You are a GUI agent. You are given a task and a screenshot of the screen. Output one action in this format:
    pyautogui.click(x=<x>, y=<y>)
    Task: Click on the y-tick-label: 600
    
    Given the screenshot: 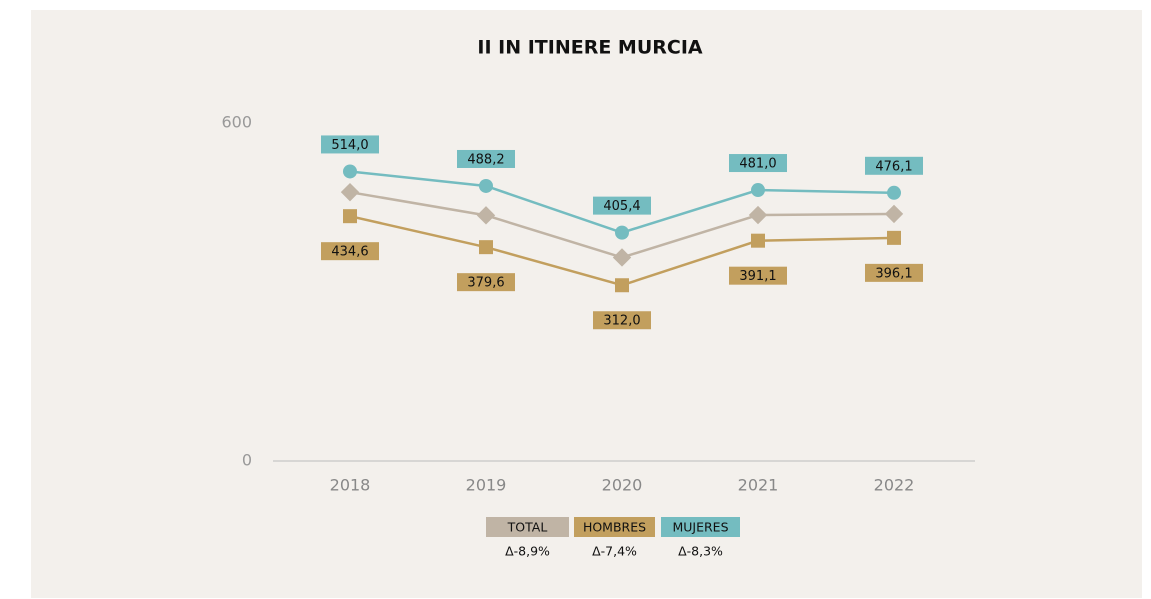 What is the action you would take?
    pyautogui.click(x=236, y=122)
    